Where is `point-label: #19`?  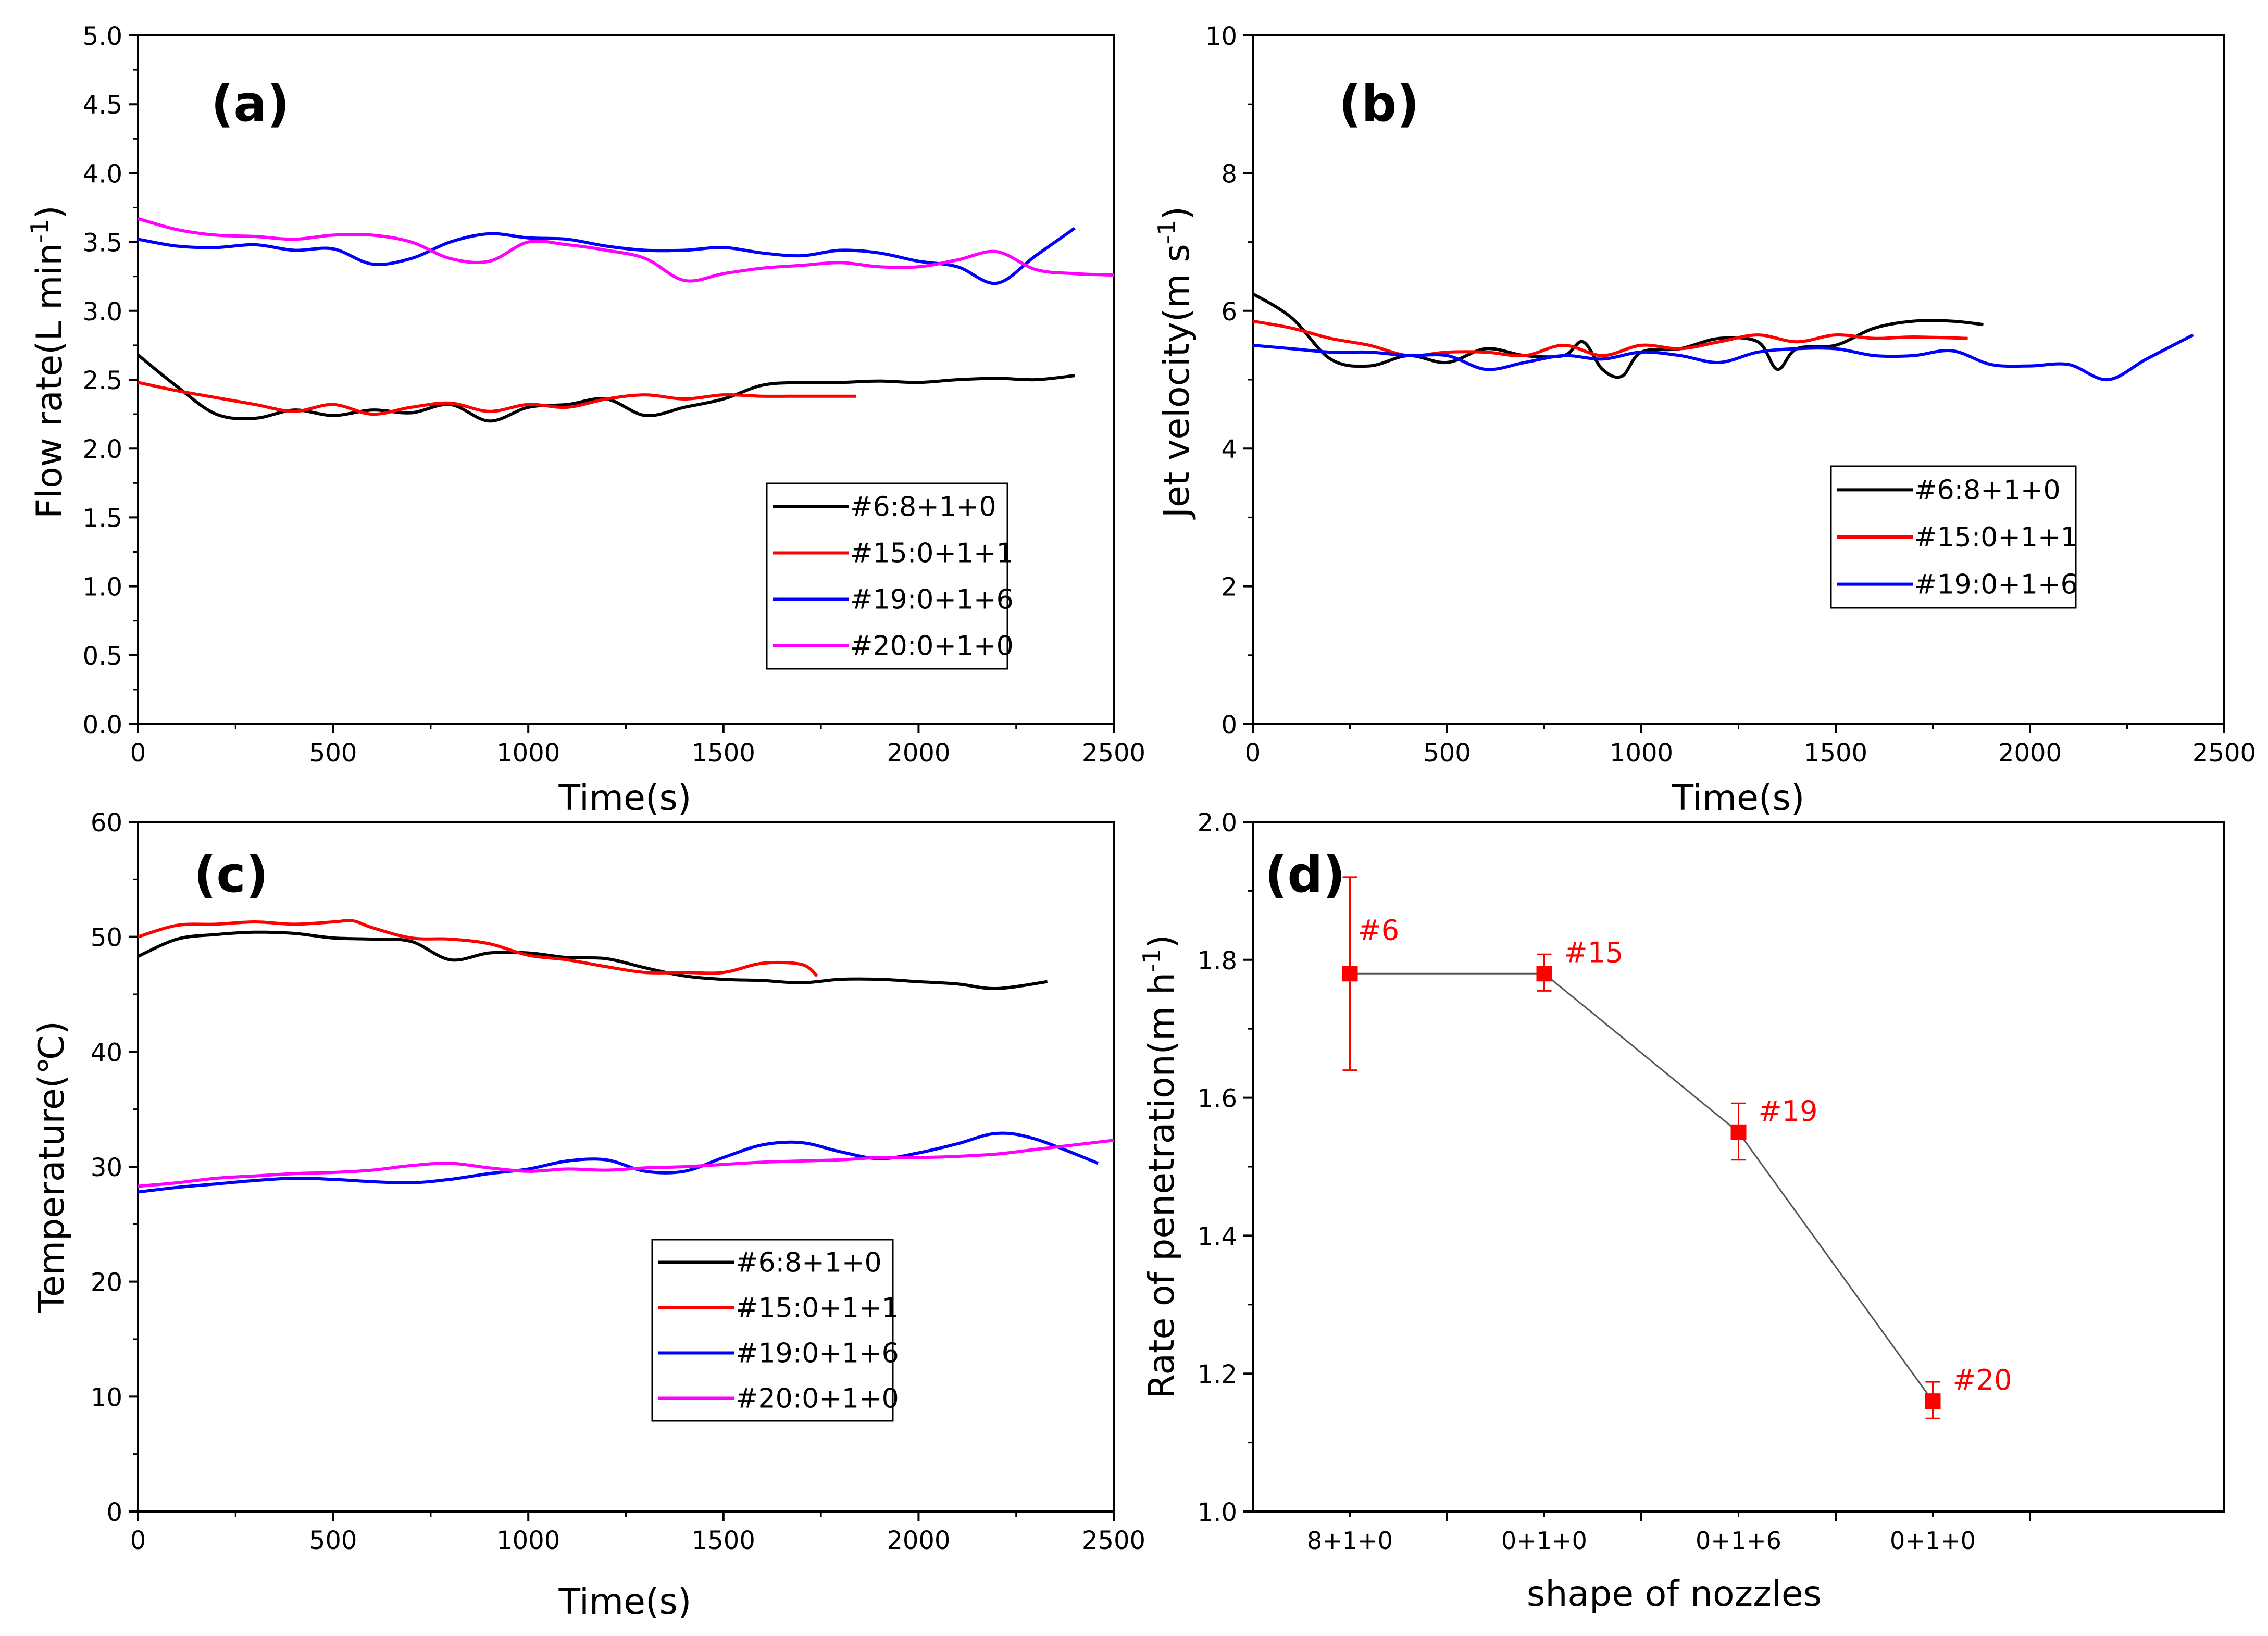 point-label: #19 is located at coordinates (1788, 1112).